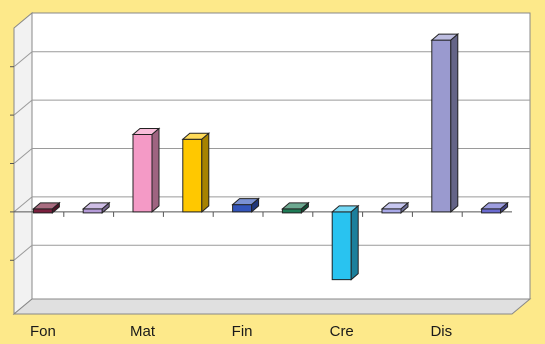 This screenshot has height=344, width=545. What do you see at coordinates (272, 306) in the screenshot?
I see `floor` at bounding box center [272, 306].